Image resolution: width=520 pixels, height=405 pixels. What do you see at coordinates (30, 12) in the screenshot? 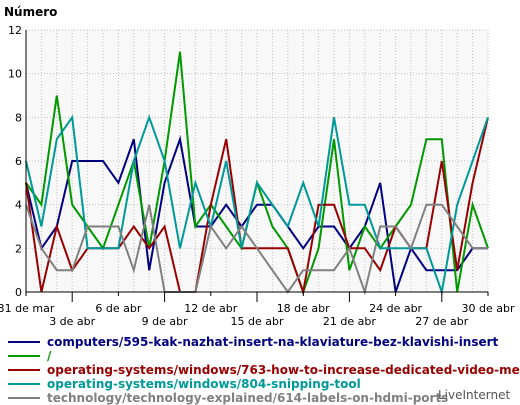
I see `y-axis-title: Número` at bounding box center [30, 12].